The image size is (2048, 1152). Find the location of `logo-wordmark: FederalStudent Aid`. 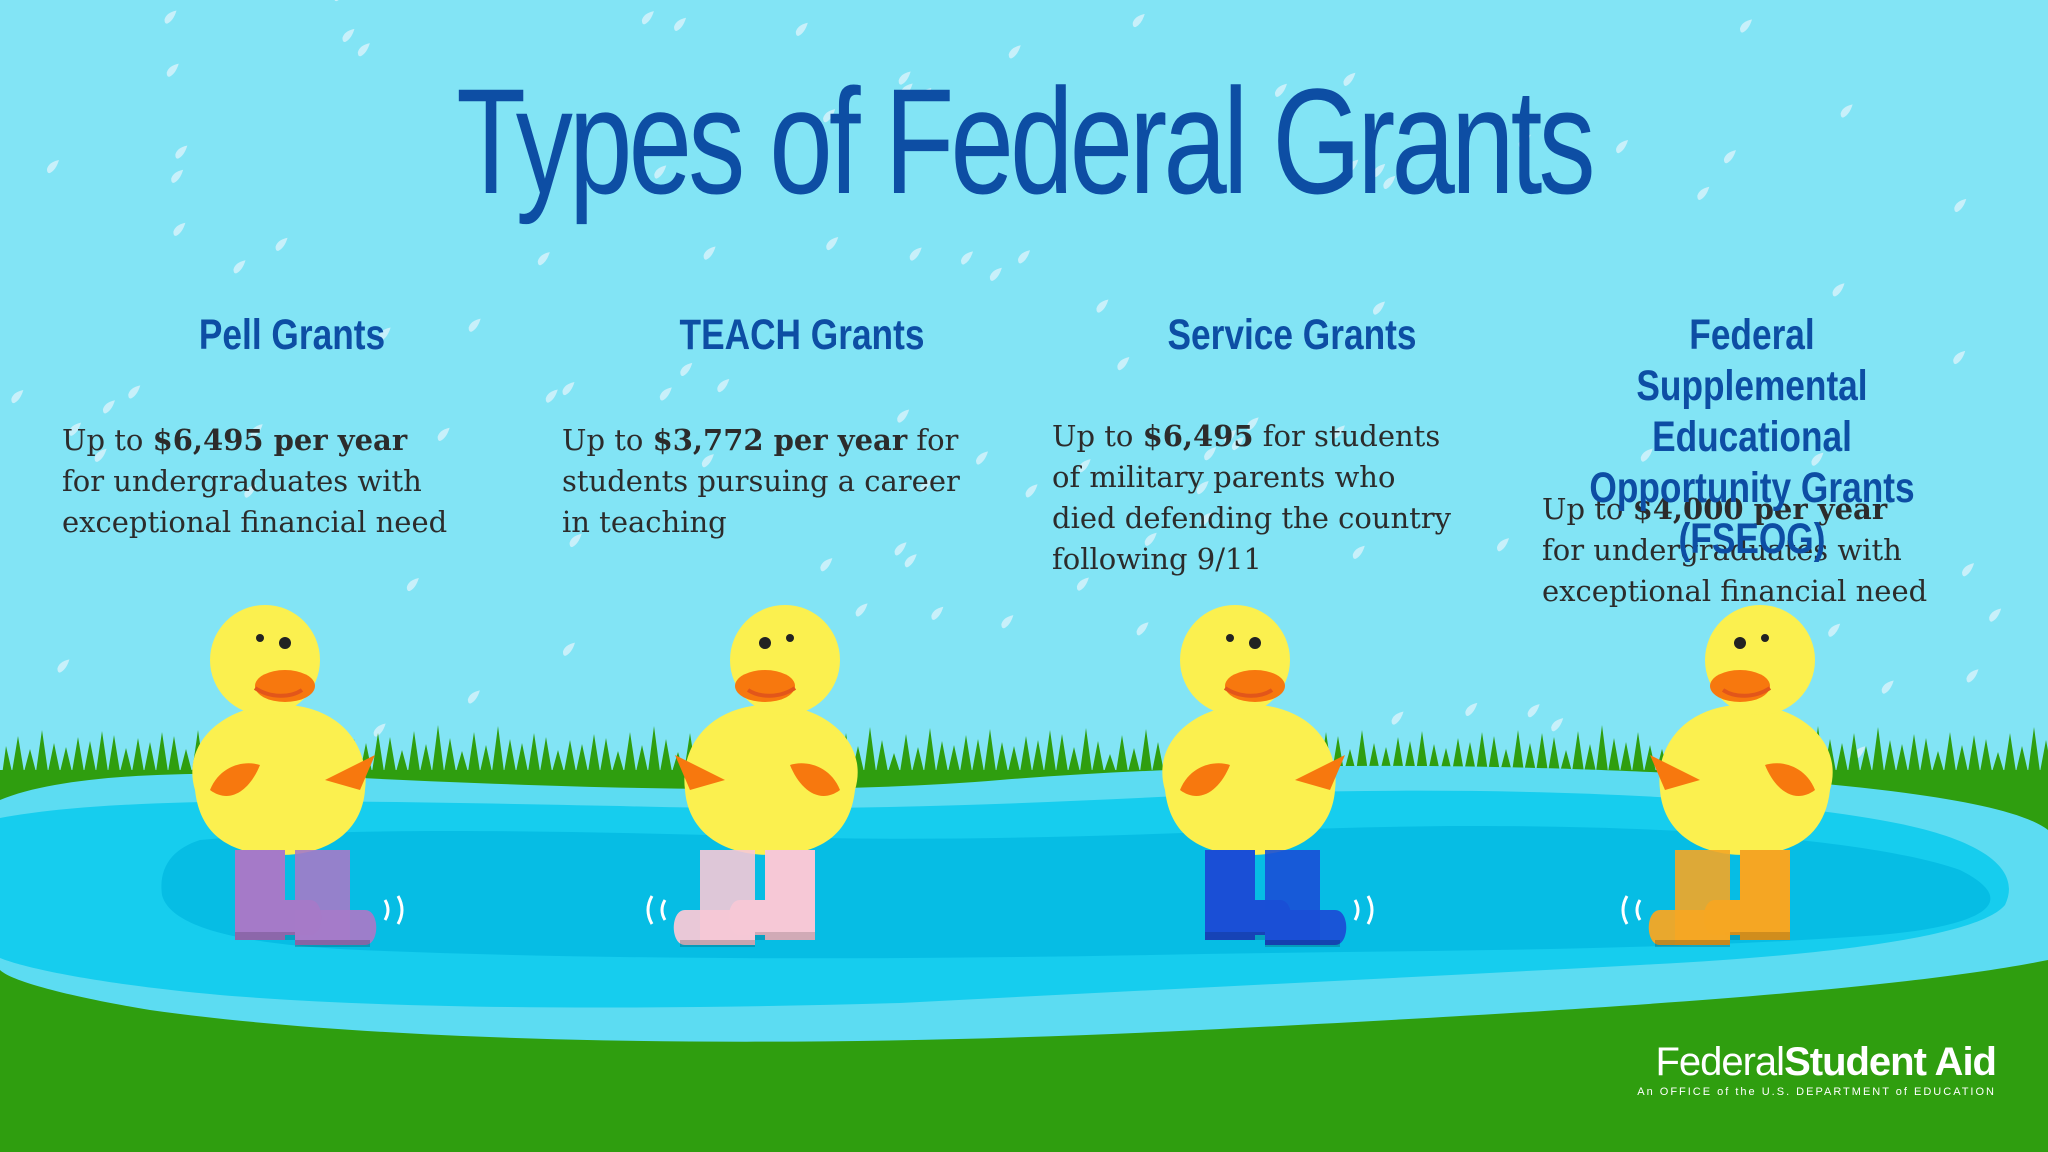

logo-wordmark: FederalStudent Aid is located at coordinates (1817, 1062).